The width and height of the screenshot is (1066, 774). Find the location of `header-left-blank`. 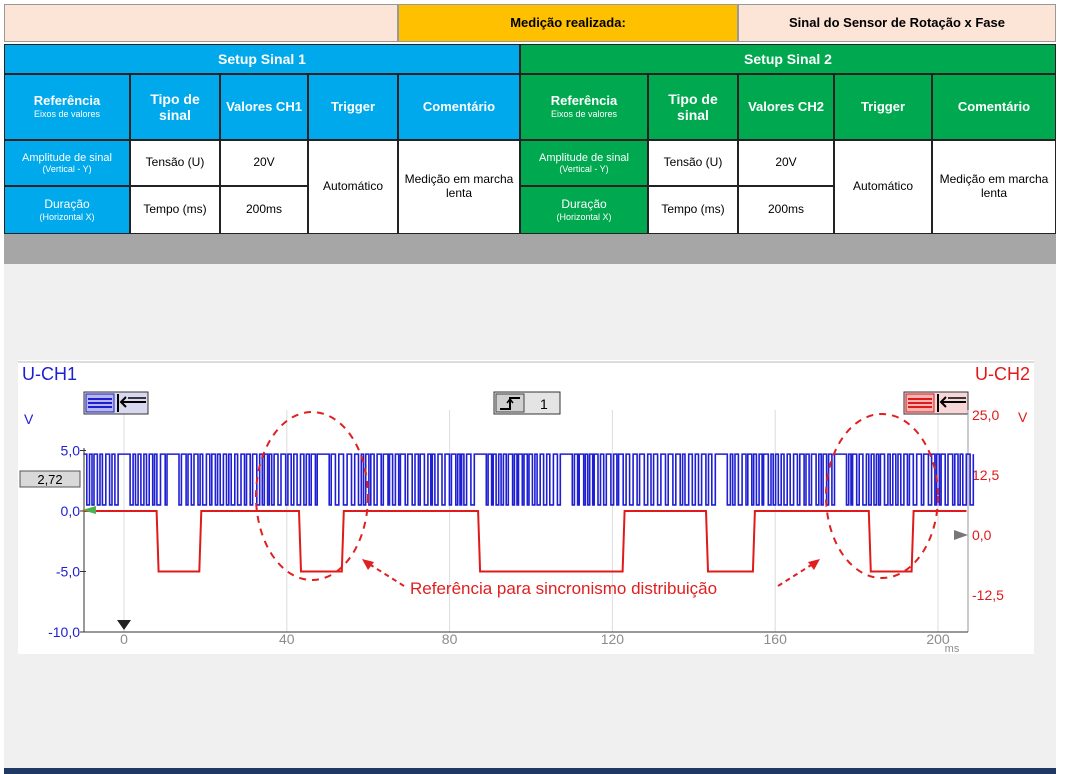

header-left-blank is located at coordinates (201, 23).